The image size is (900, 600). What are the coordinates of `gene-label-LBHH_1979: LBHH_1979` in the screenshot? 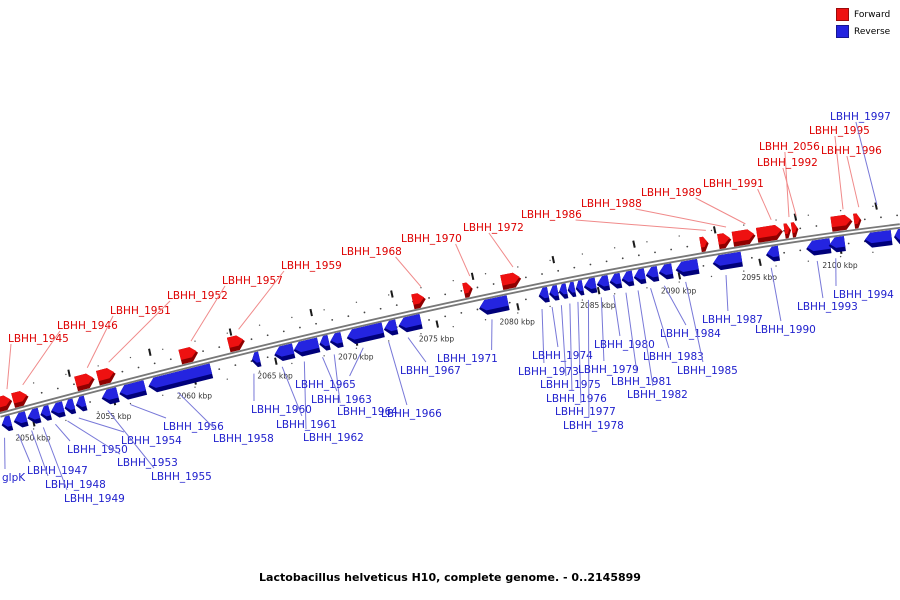 It's located at (608, 370).